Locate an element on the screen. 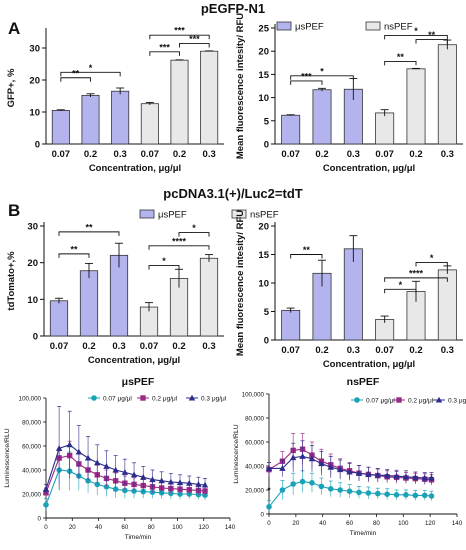 The image size is (466, 550). x-tick-label: 120 is located at coordinates (430, 523).